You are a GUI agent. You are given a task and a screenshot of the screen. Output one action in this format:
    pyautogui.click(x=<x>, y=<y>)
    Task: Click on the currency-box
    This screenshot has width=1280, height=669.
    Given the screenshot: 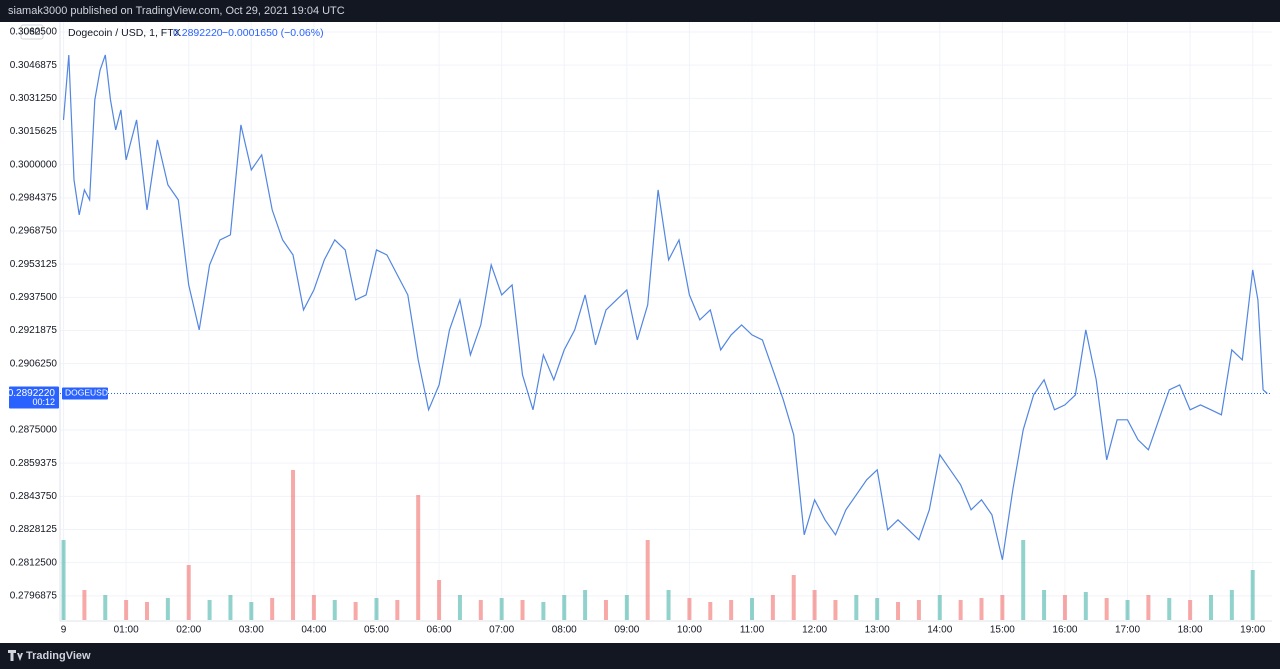 What is the action you would take?
    pyautogui.click(x=32, y=32)
    